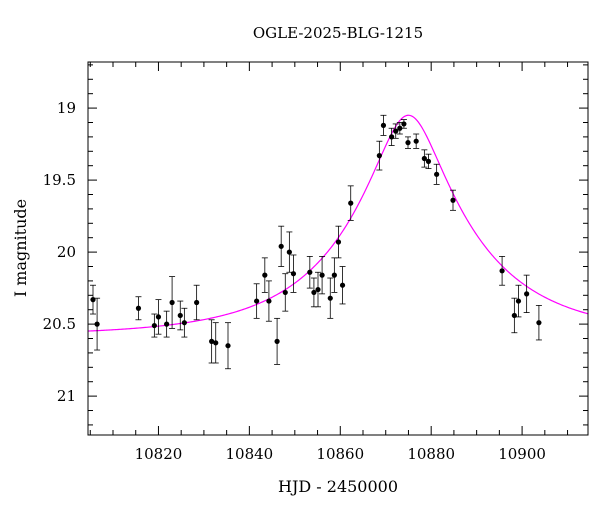 Image resolution: width=600 pixels, height=512 pixels. Describe the element at coordinates (59, 180) in the screenshot. I see `y-tick-label: 19.5` at that location.